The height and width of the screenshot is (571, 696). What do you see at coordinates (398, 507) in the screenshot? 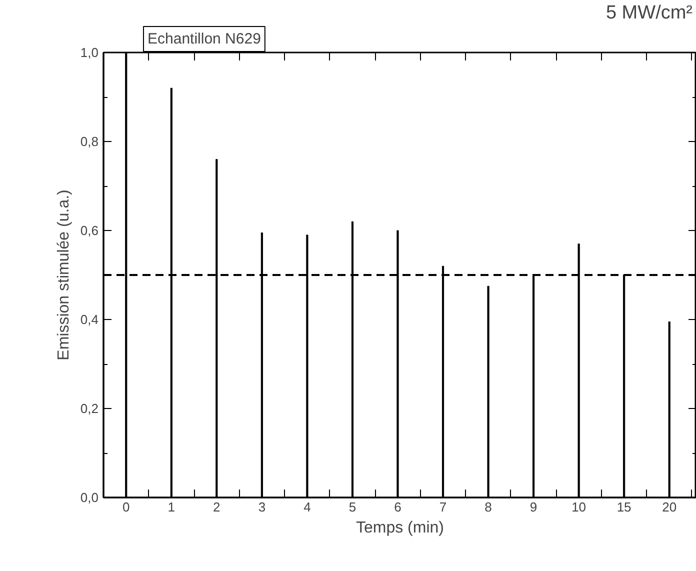
I see `x-tick-label: 6` at bounding box center [398, 507].